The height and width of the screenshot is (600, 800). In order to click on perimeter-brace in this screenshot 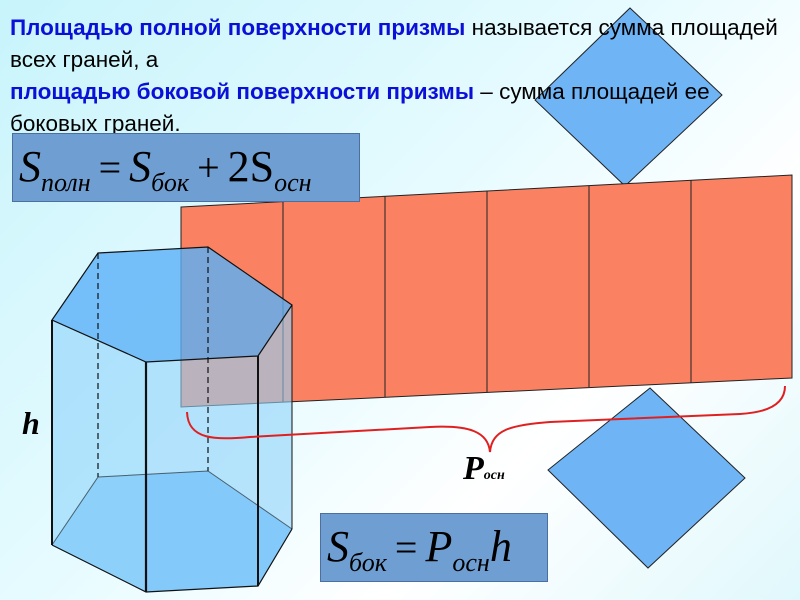, I will do `click(486, 419)`.